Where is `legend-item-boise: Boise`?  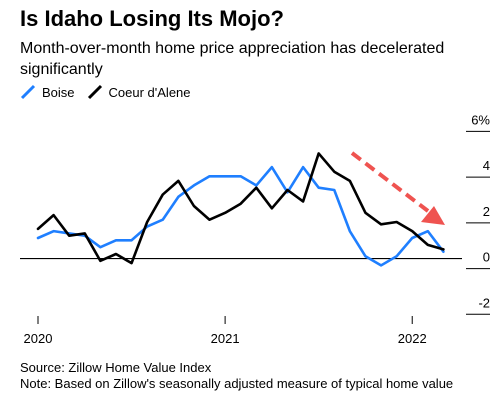
legend-item-boise: Boise is located at coordinates (47, 92).